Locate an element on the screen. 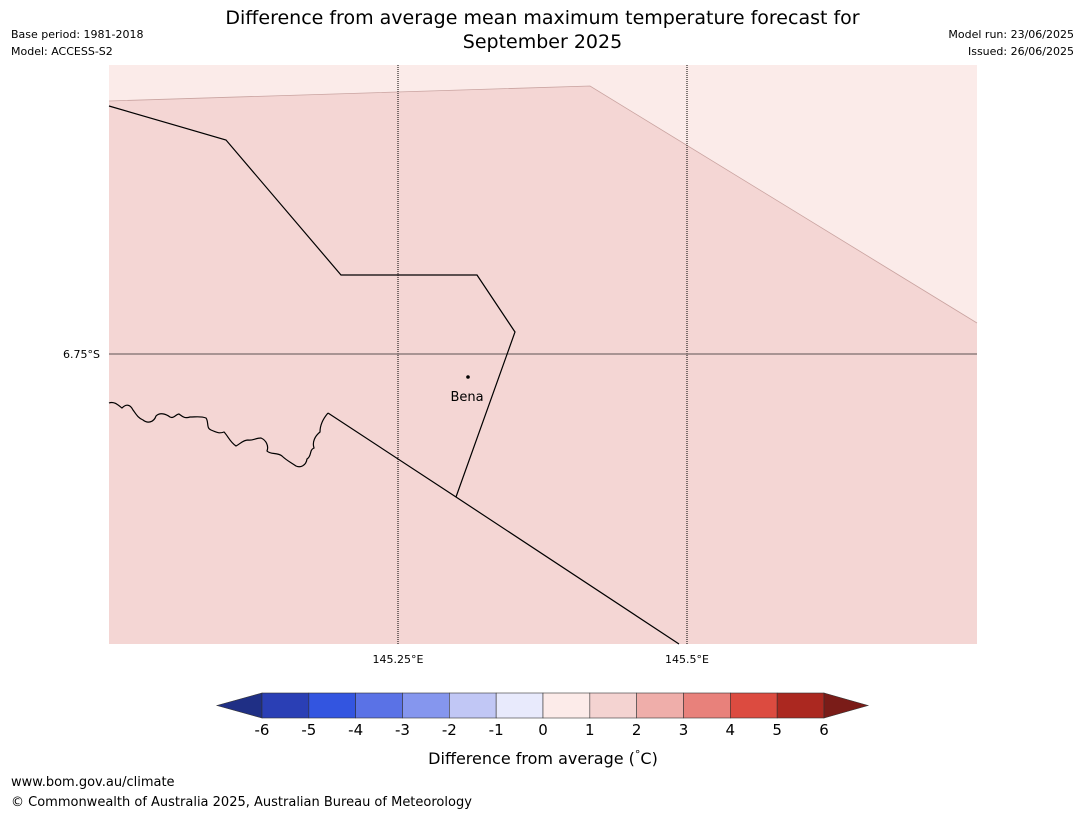 The height and width of the screenshot is (816, 1085). colorbar-tick-label: -1 is located at coordinates (496, 730).